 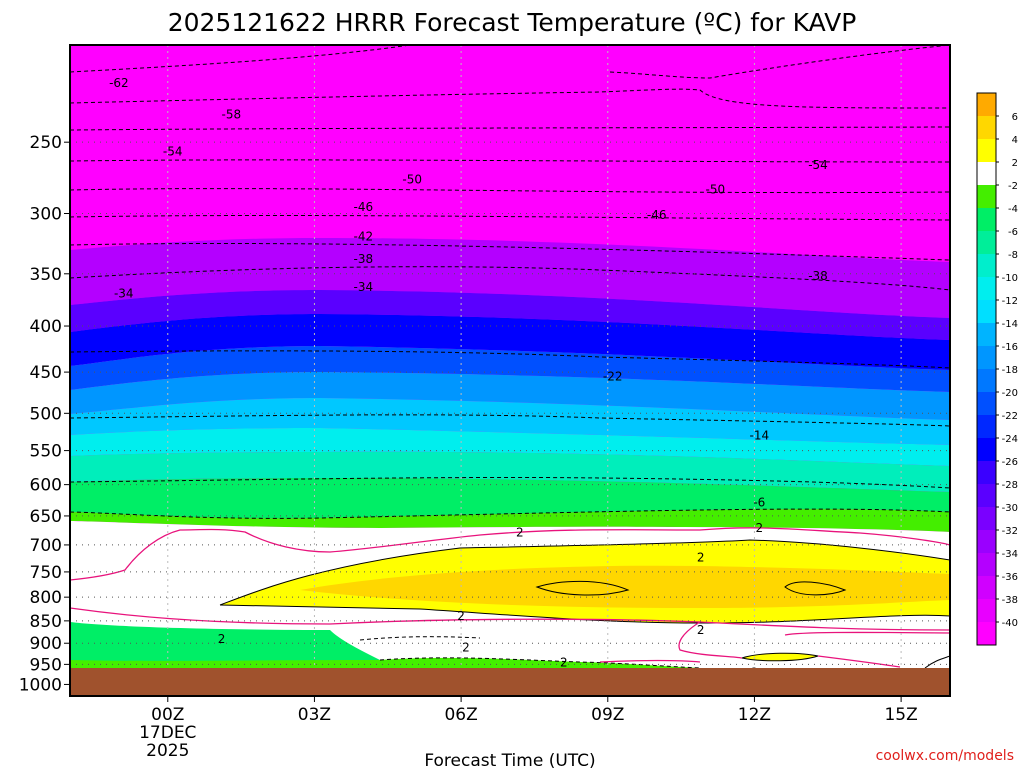 What do you see at coordinates (900, 715) in the screenshot?
I see `x-tick-label: 15Z` at bounding box center [900, 715].